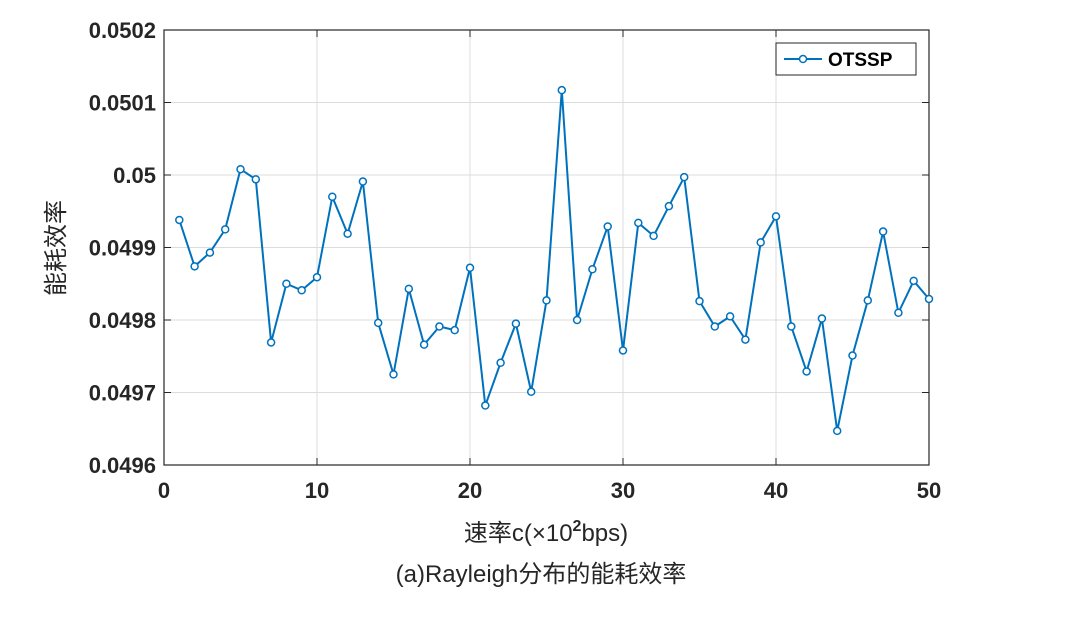 This screenshot has height=622, width=1092. I want to click on legend-label: OTSSP, so click(860, 60).